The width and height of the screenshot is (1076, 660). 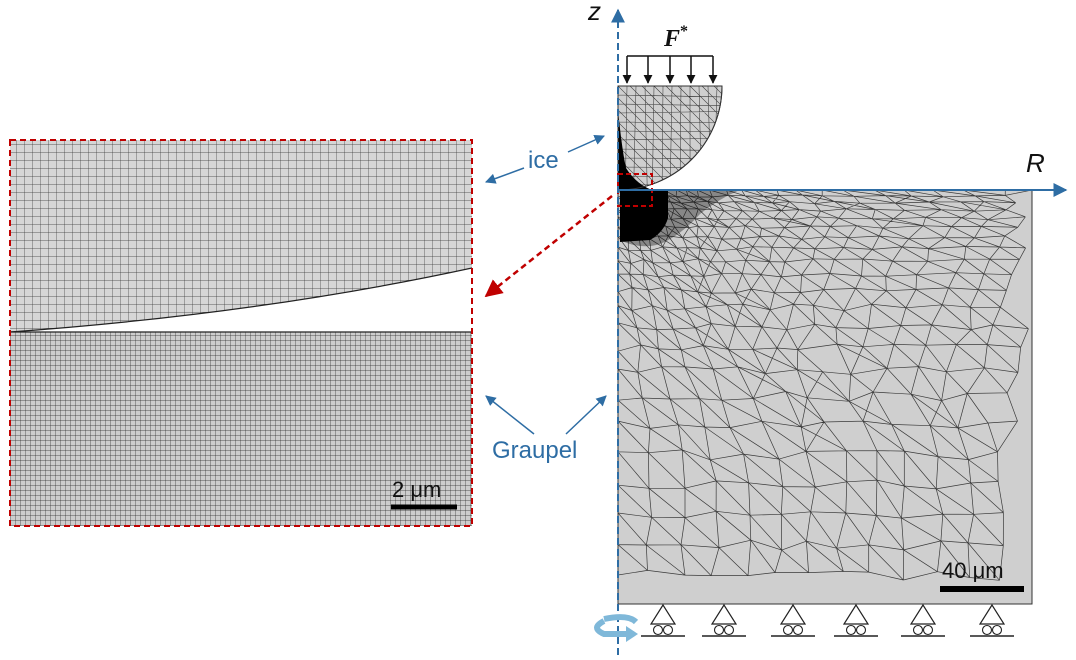 I want to click on rotation-arrow, so click(x=616, y=628).